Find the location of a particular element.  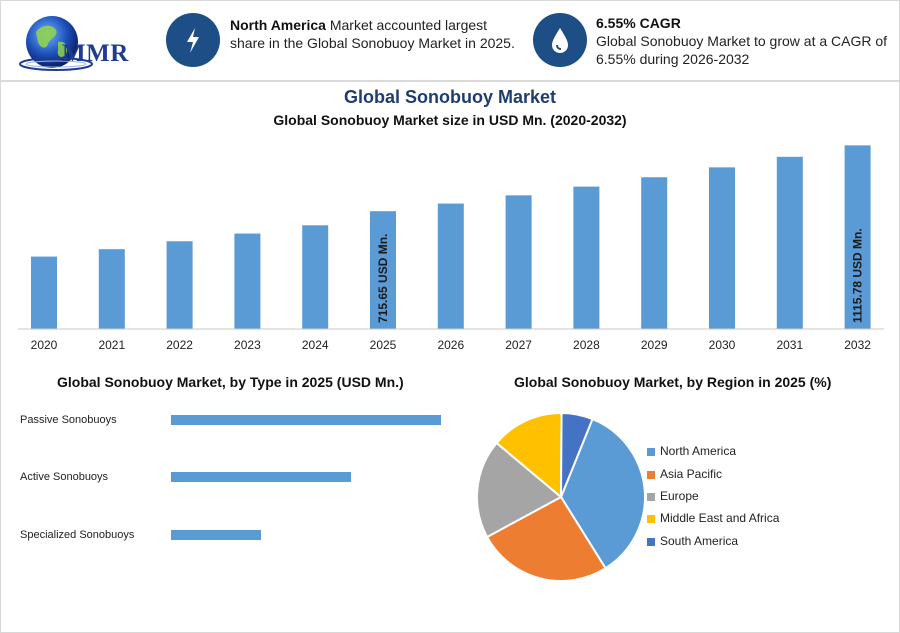

pie-slice-europe is located at coordinates (519, 490).